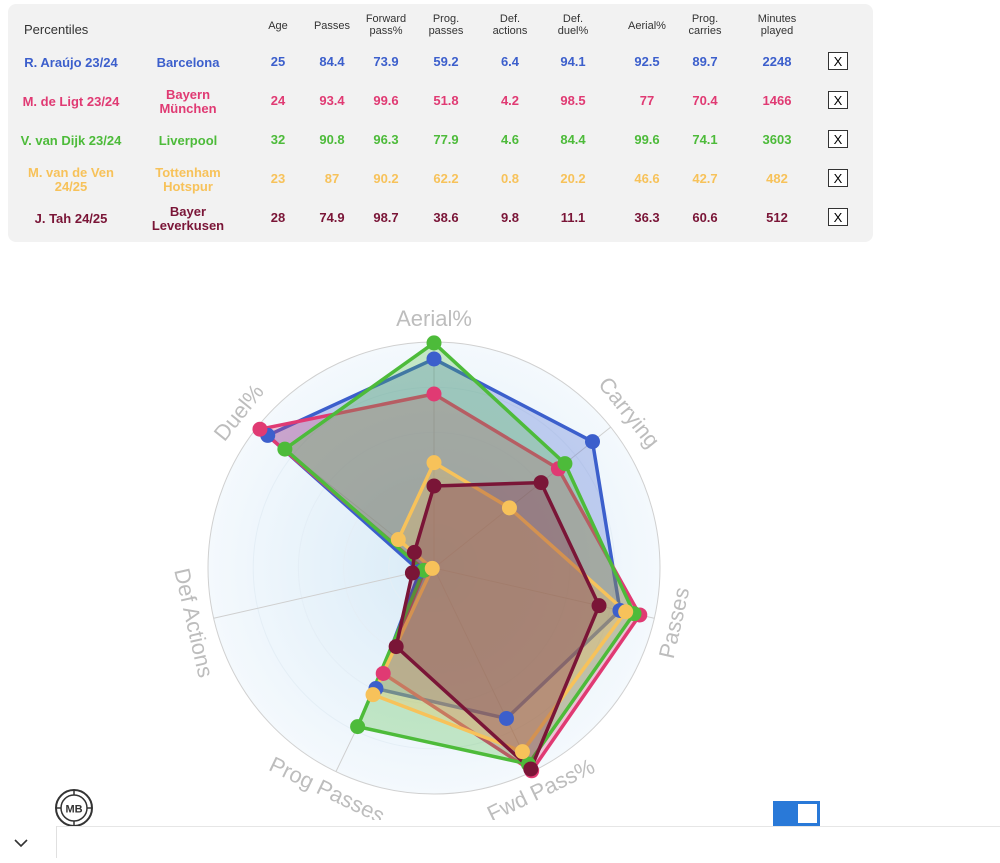  What do you see at coordinates (71, 101) in the screenshot?
I see `player-name: M. de Ligt 23/24` at bounding box center [71, 101].